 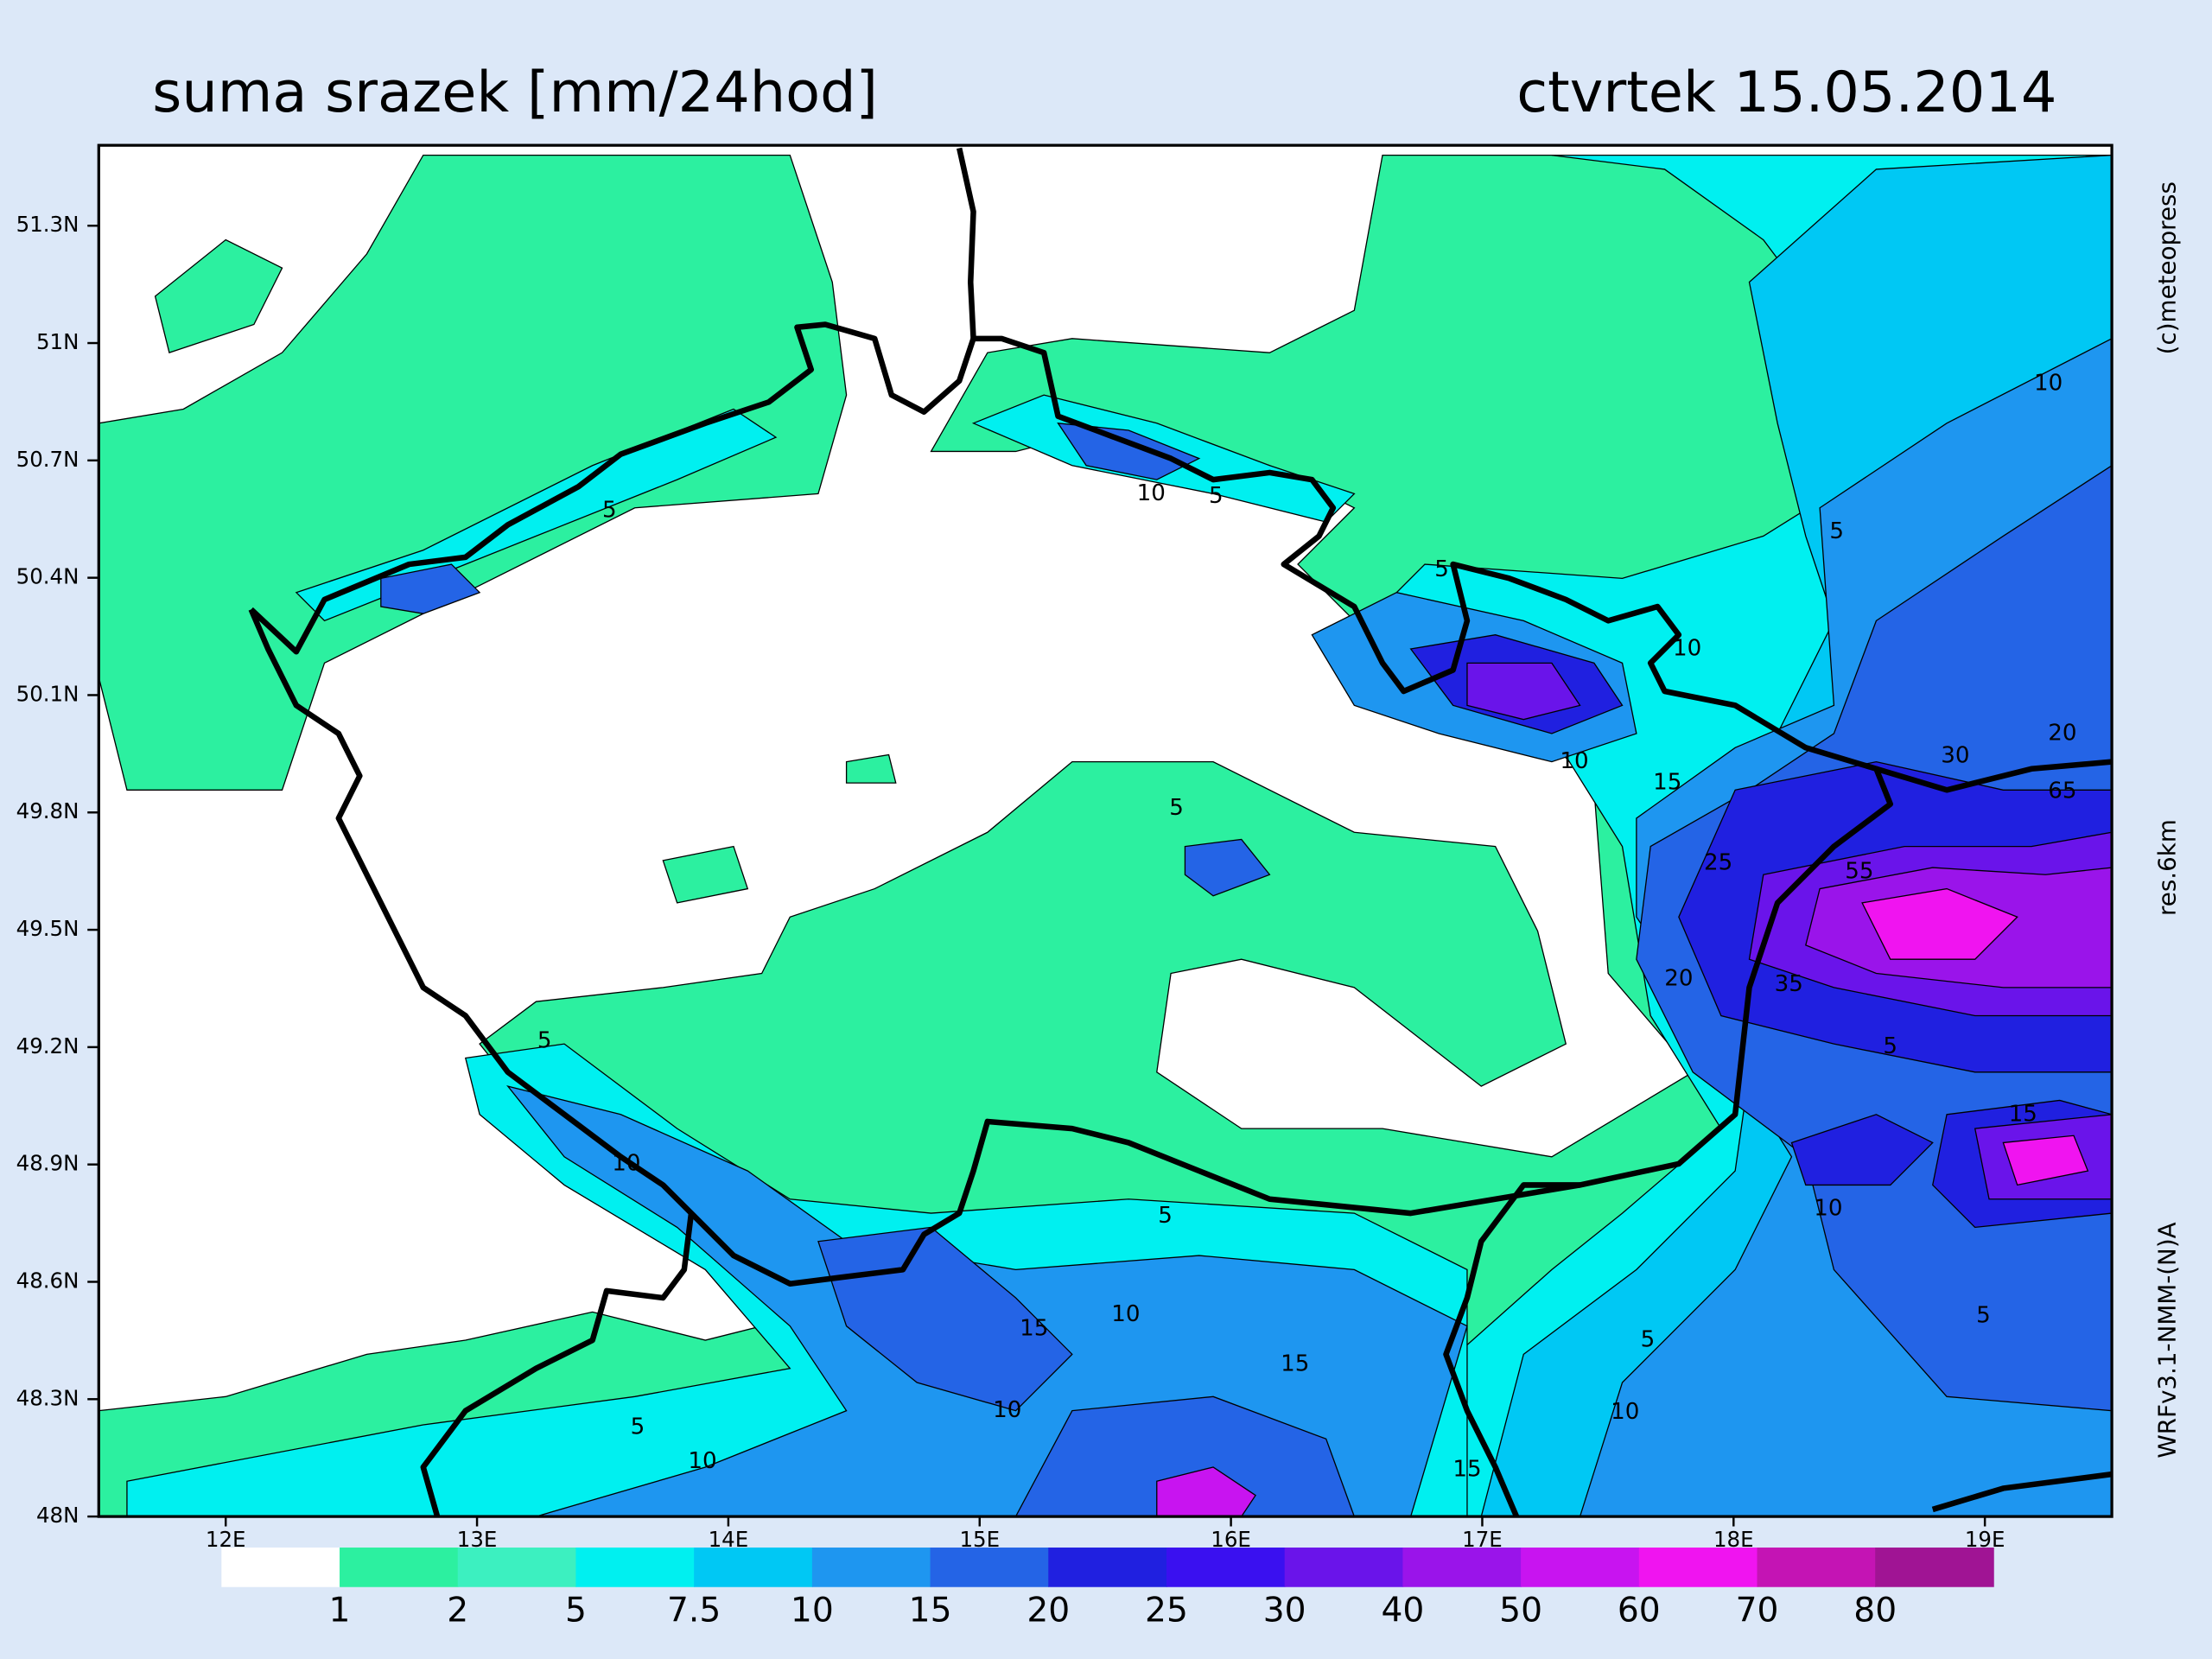 I want to click on germany-austria-border, so click(x=557, y=1364).